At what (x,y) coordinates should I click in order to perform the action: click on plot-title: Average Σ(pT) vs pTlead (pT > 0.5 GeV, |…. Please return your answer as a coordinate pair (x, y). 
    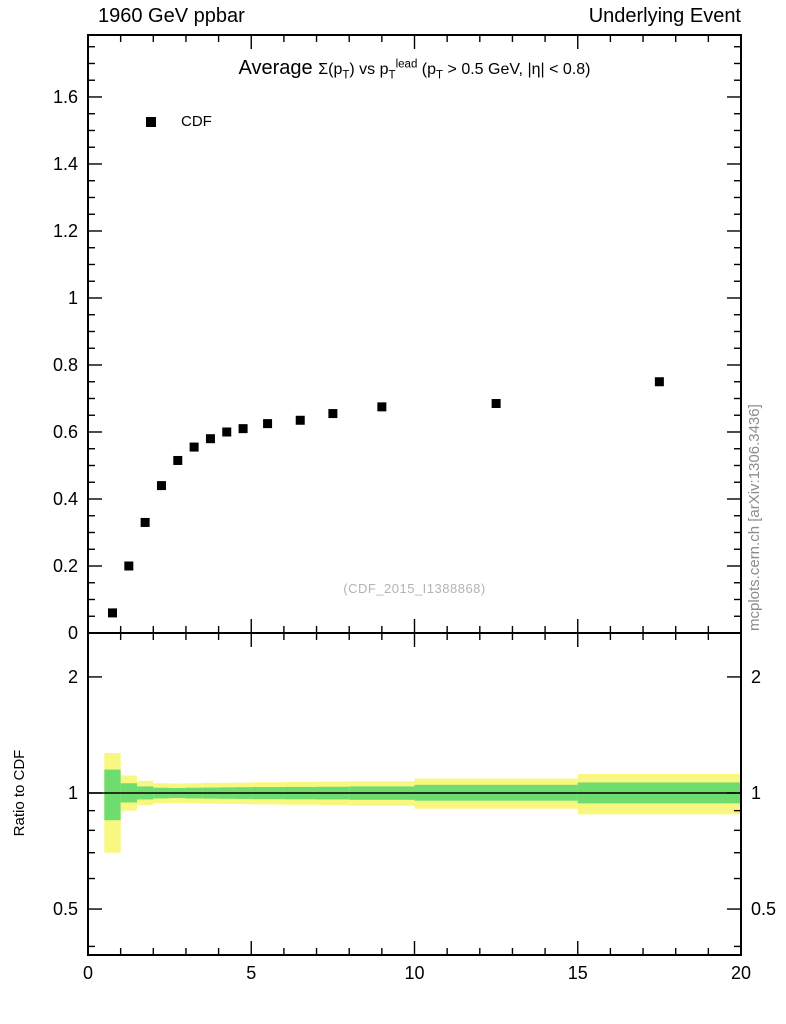
    Looking at the image, I should click on (414, 69).